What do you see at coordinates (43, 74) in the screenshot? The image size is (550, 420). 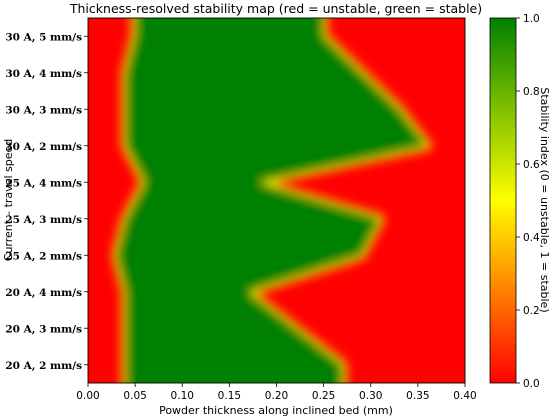 I see `y-tick-label: 30 A, 4 mm/s` at bounding box center [43, 74].